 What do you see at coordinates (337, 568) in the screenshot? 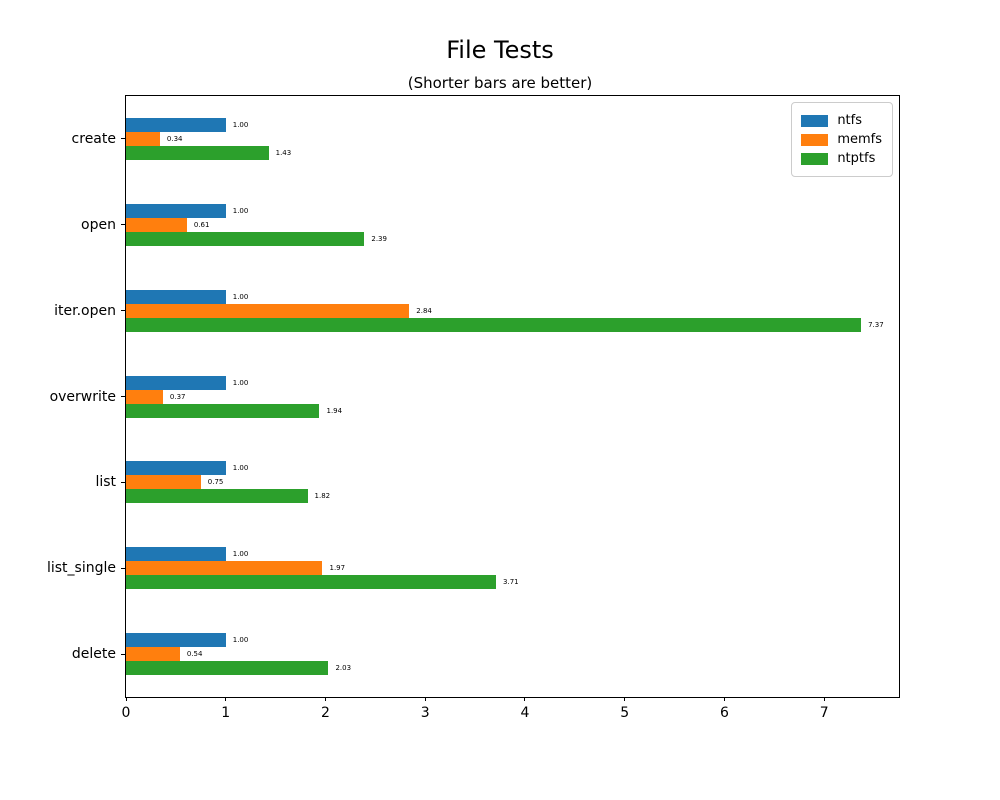
I see `bar-value-label: 1.97` at bounding box center [337, 568].